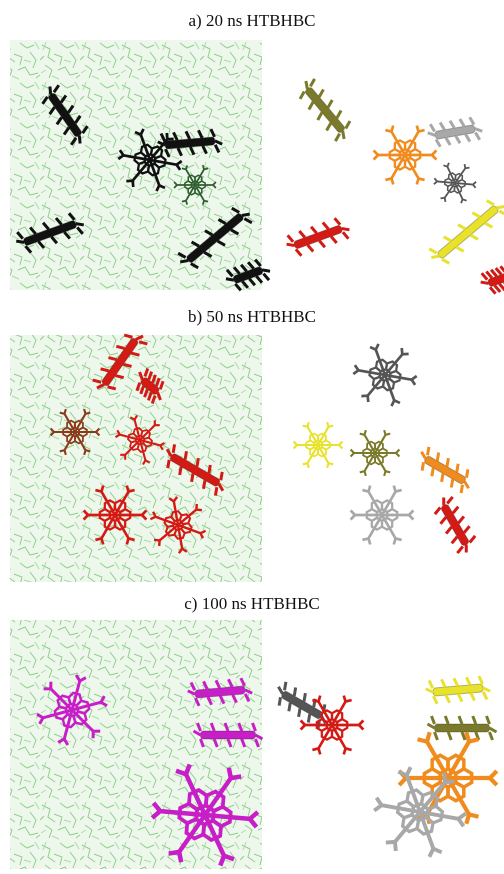 This screenshot has width=504, height=874. What do you see at coordinates (252, 603) in the screenshot?
I see `panel-caption: c) 100 ns HTBHBC` at bounding box center [252, 603].